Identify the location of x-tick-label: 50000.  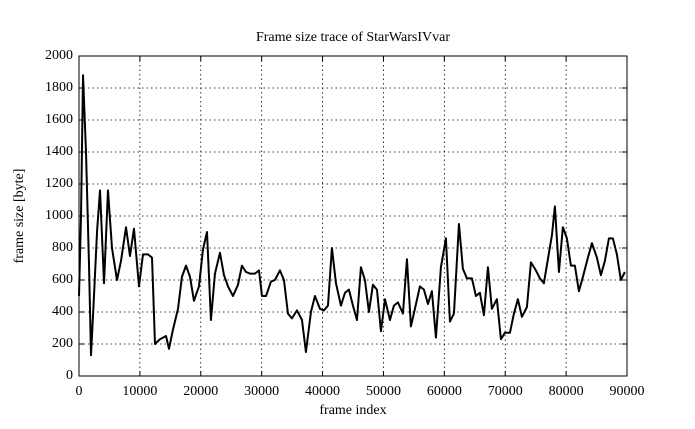
(383, 391).